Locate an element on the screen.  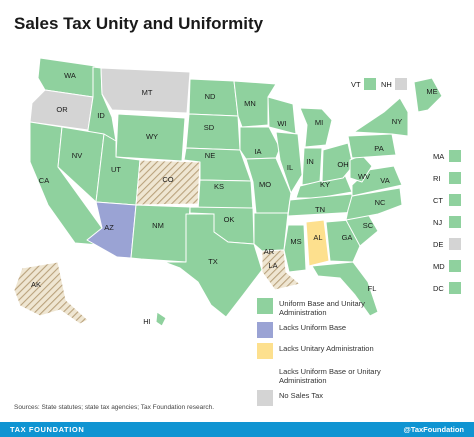
state-wi is located at coordinates (282, 115).